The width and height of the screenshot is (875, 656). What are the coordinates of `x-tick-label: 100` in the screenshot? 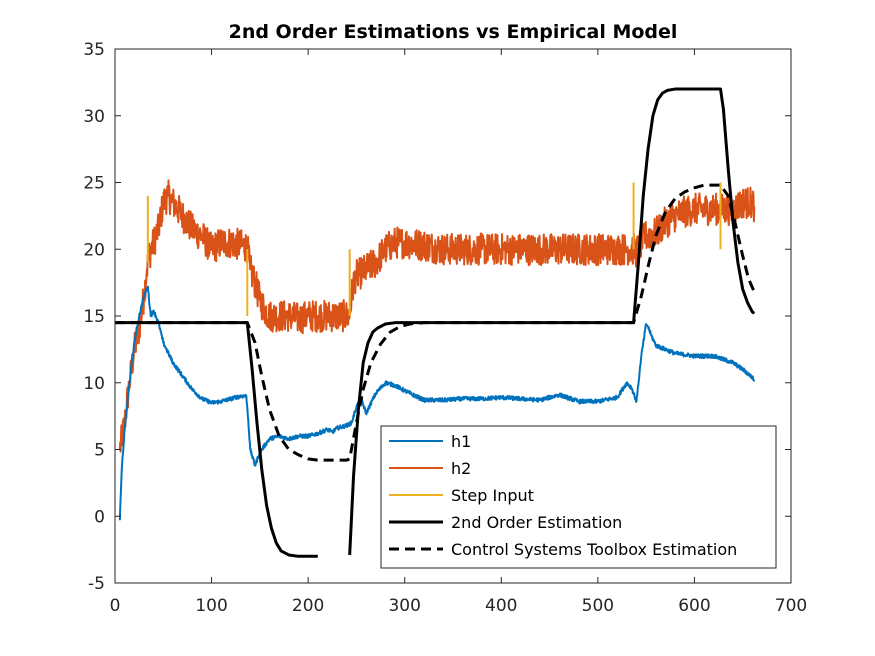 It's located at (211, 606).